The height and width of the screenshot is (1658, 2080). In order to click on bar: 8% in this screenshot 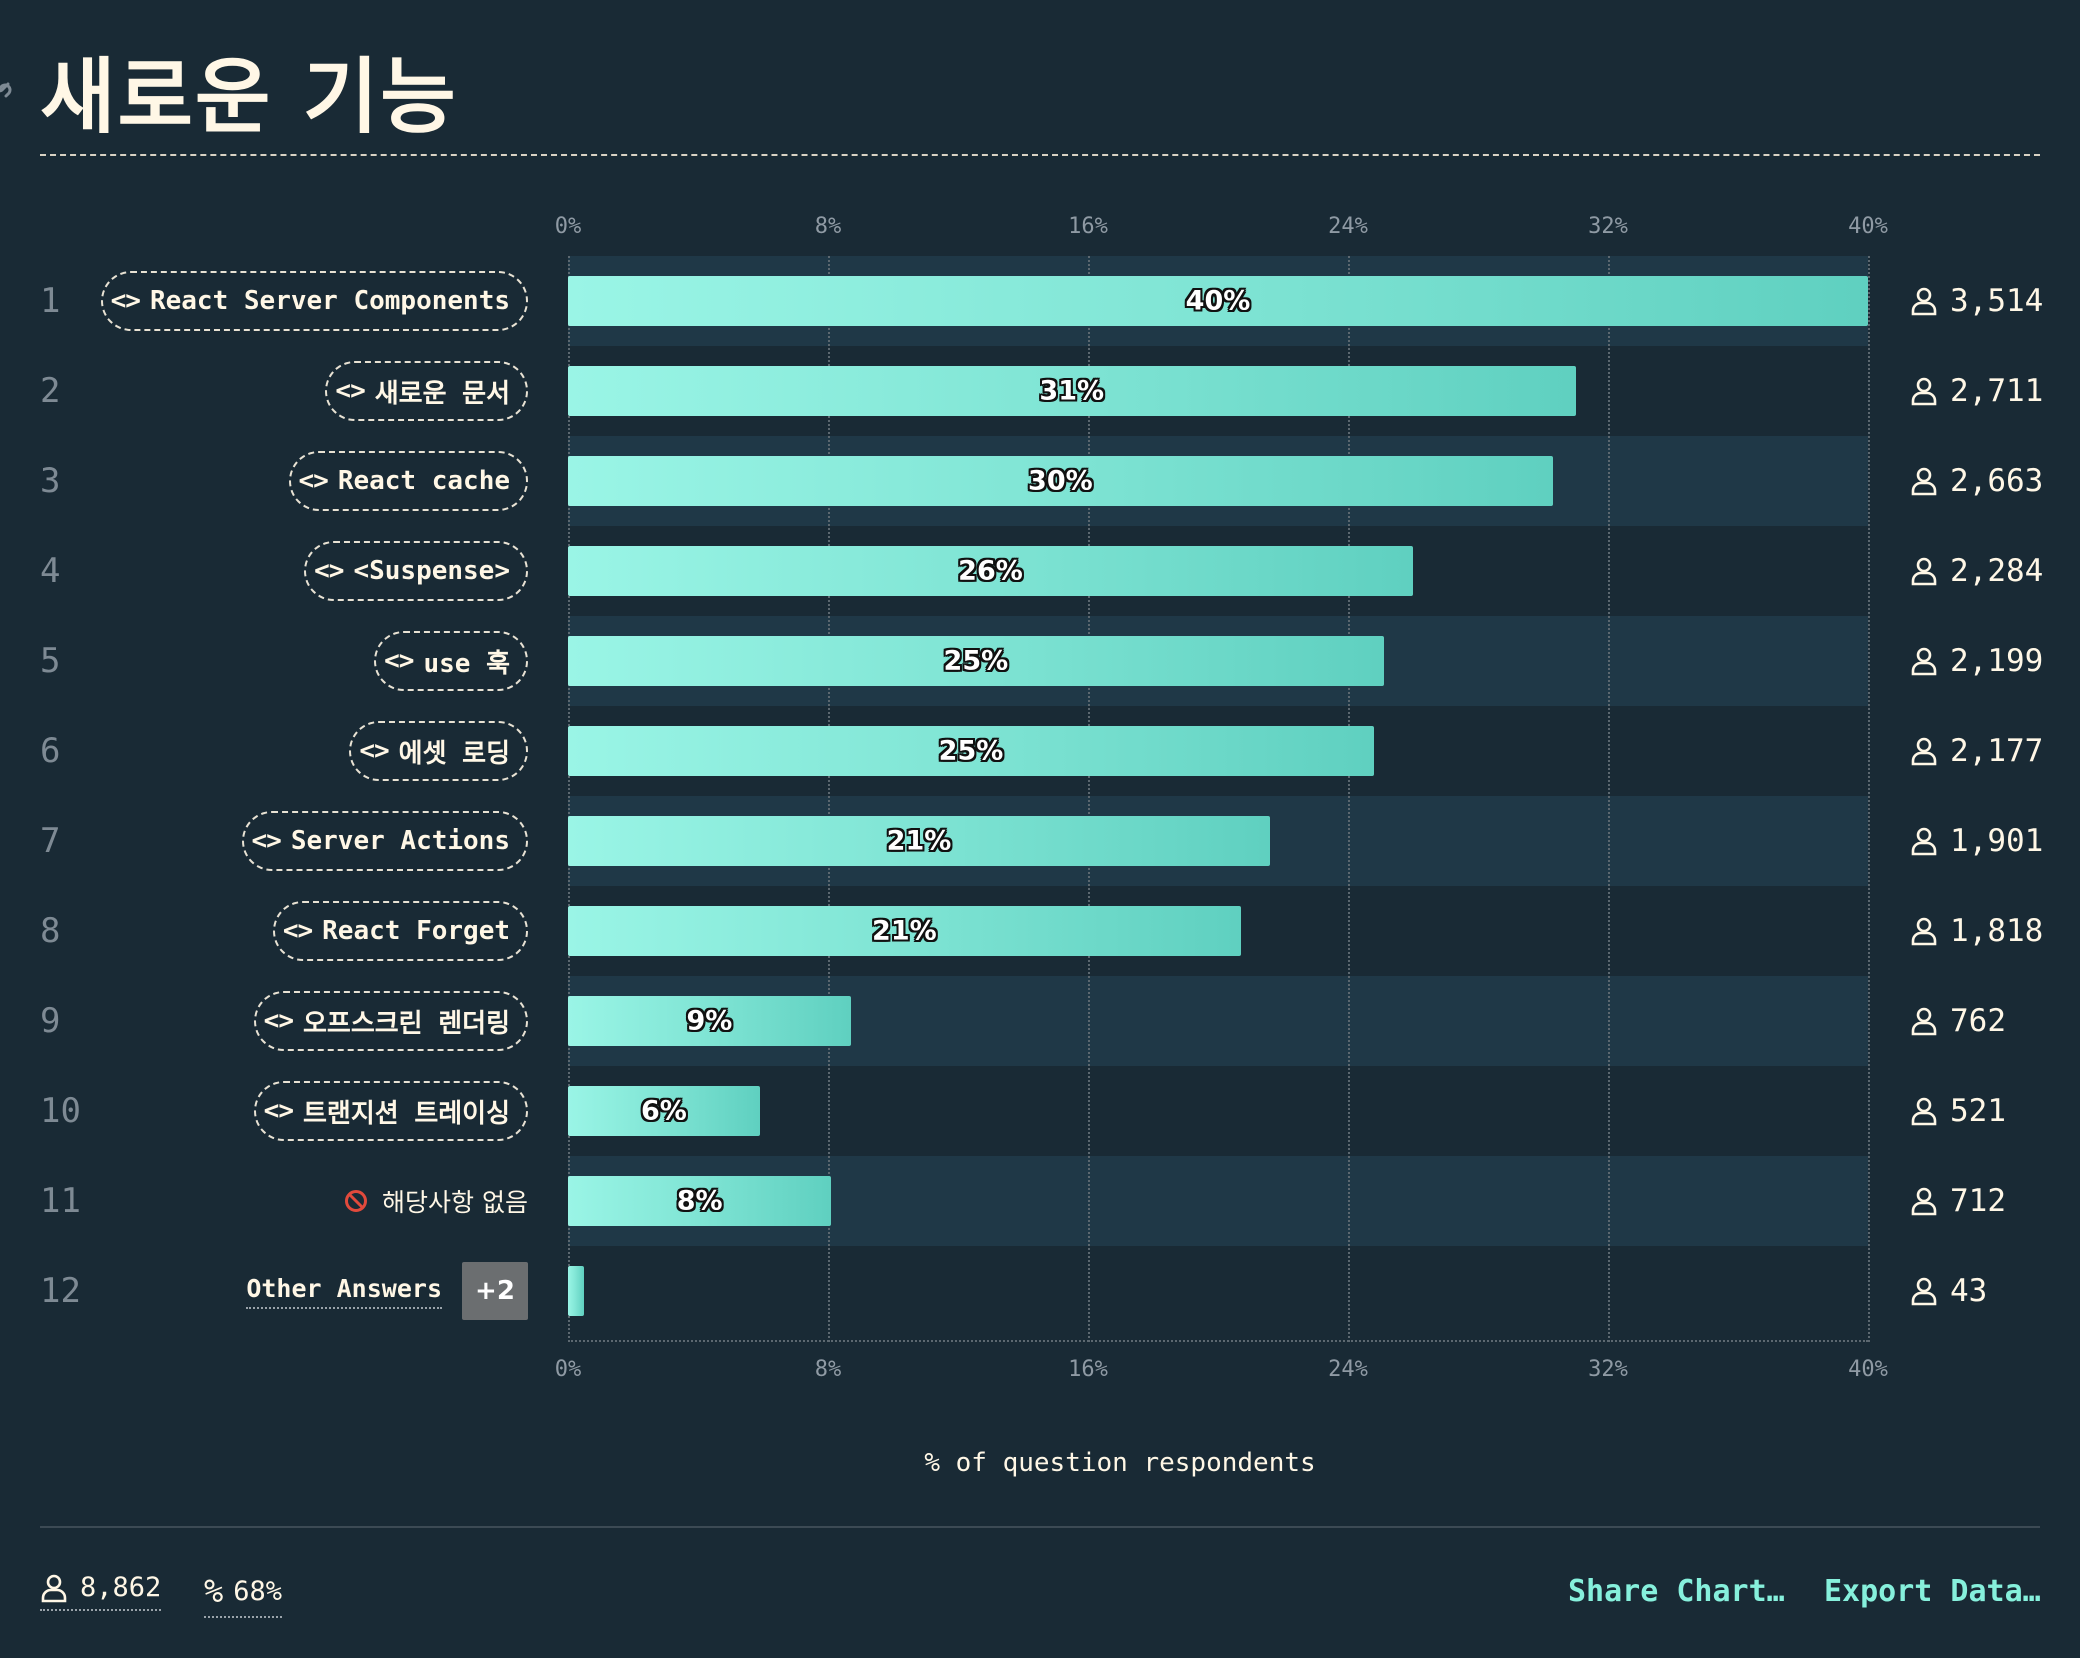, I will do `click(700, 1201)`.